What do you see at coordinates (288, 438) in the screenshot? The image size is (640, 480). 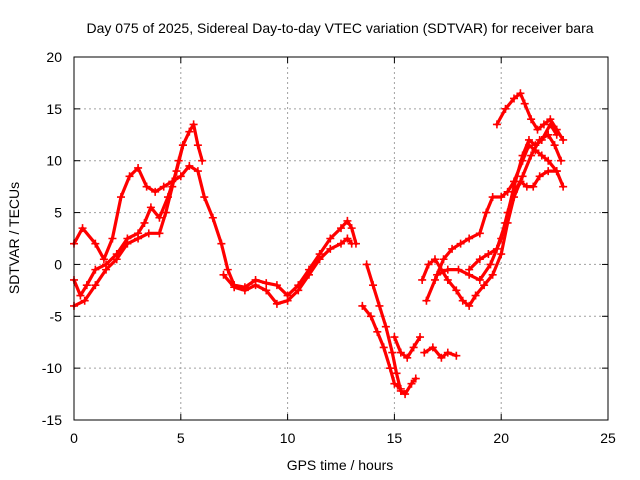 I see `x-tick-label: 10` at bounding box center [288, 438].